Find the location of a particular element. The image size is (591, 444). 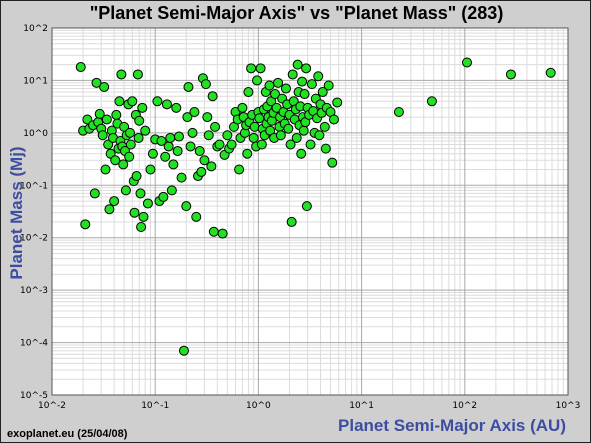

y-tick-label: 10^-4 is located at coordinates (34, 344).